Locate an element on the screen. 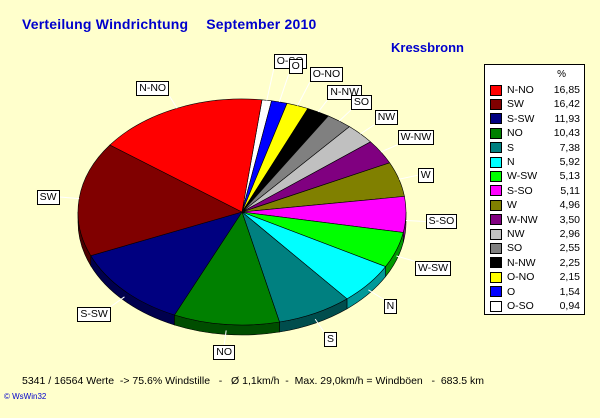 The width and height of the screenshot is (600, 418). legend-item: O-NO 2,15 is located at coordinates (535, 277).